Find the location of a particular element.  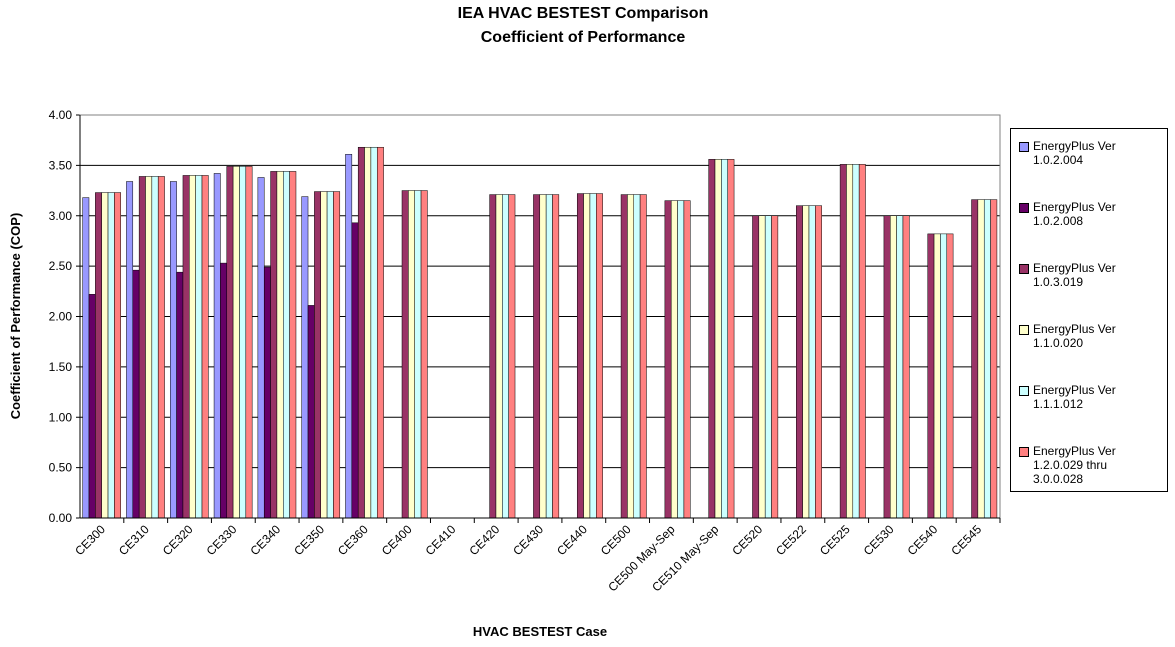

y-tick-label: 1.50 is located at coordinates (61, 367).